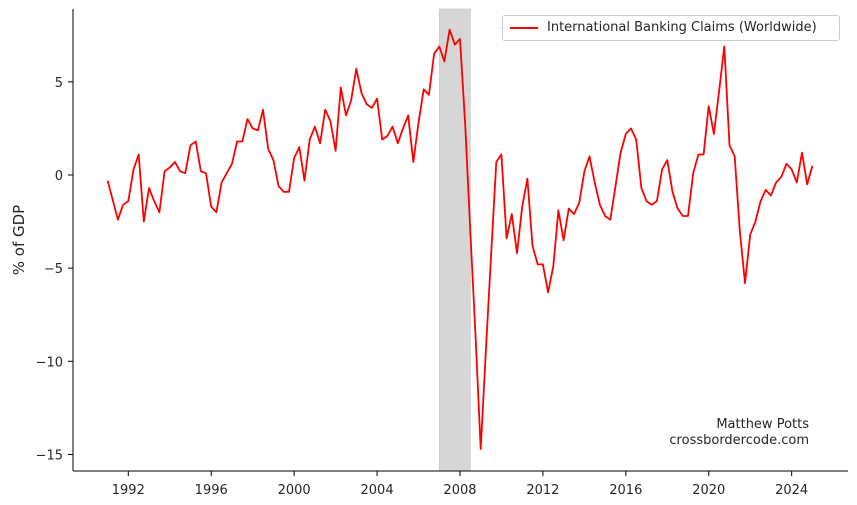 The height and width of the screenshot is (505, 857). I want to click on x-tick-label: 1992, so click(128, 490).